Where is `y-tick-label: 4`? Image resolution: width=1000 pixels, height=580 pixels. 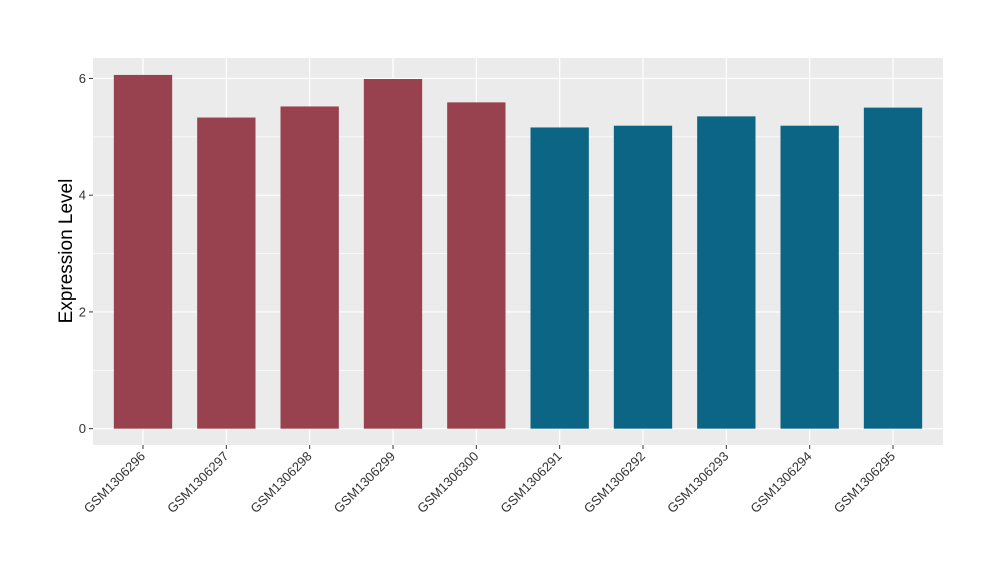 y-tick-label: 4 is located at coordinates (82, 195).